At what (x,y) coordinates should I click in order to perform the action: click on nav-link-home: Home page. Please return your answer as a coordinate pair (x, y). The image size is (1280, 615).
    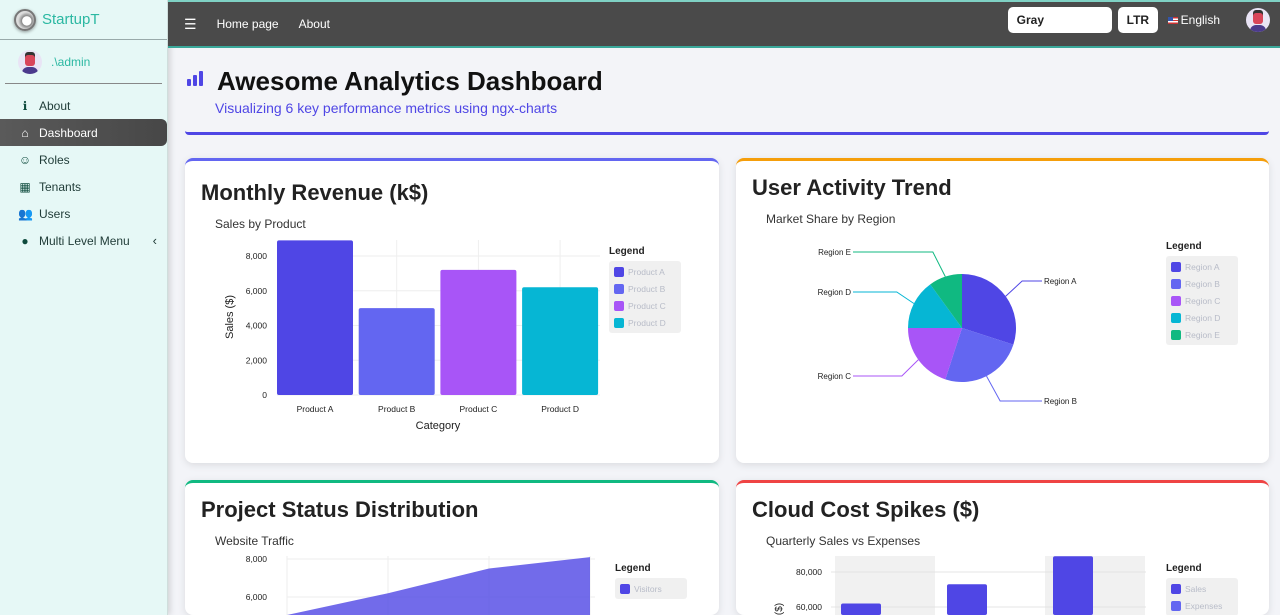
    Looking at the image, I should click on (247, 24).